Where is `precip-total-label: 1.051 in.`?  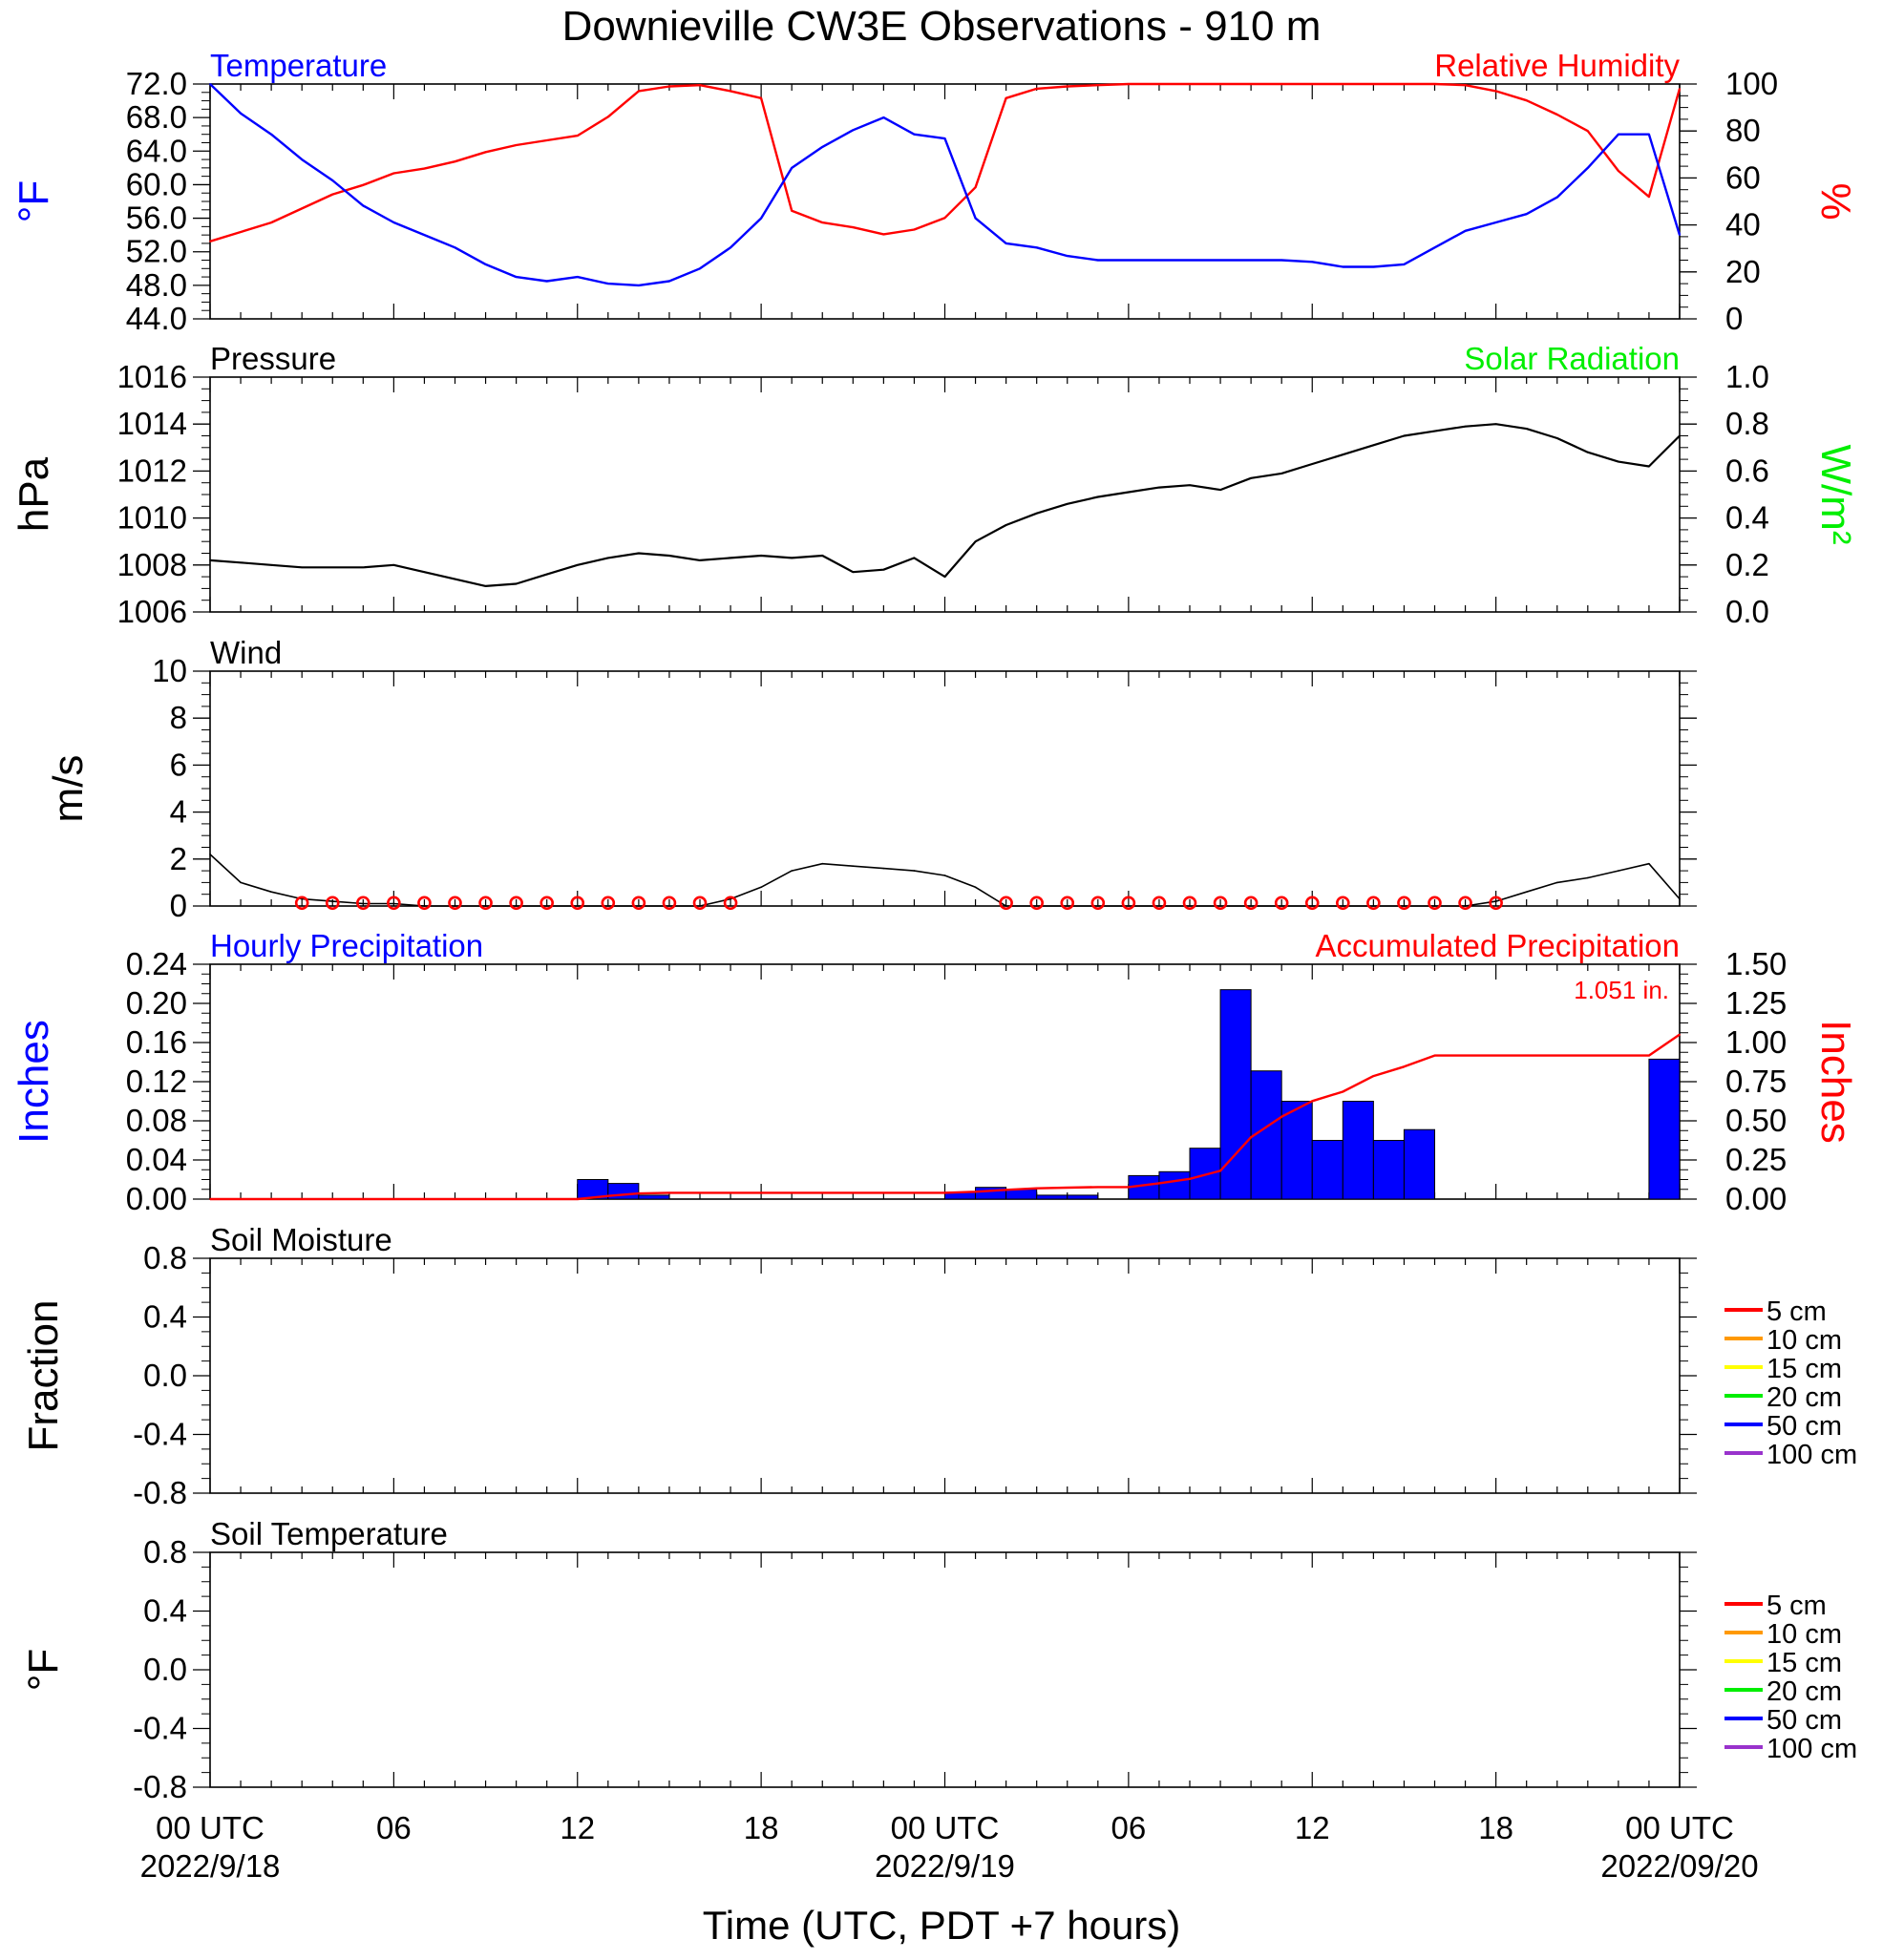
precip-total-label: 1.051 in. is located at coordinates (1621, 990).